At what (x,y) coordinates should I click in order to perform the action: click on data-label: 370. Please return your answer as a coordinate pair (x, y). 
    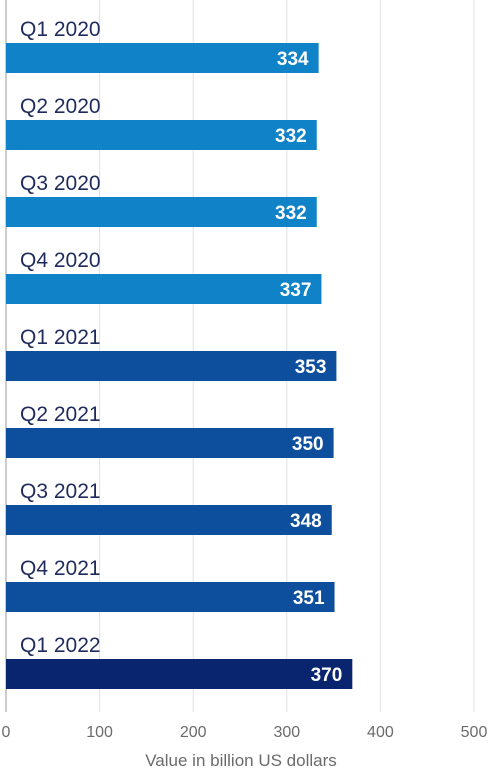
    Looking at the image, I should click on (327, 675).